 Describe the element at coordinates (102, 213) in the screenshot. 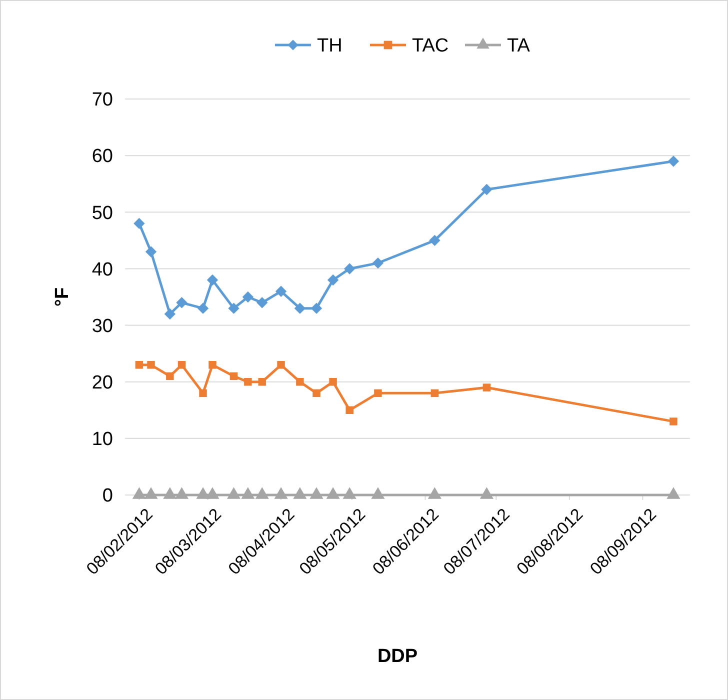

I see `y-tick-label: 50` at that location.